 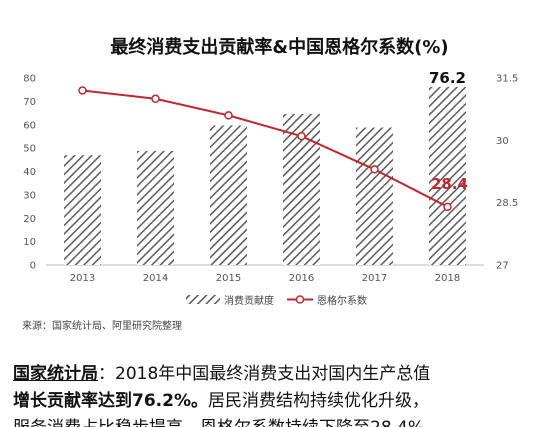 I want to click on x-axis-tick-label: 2016, so click(x=301, y=278).